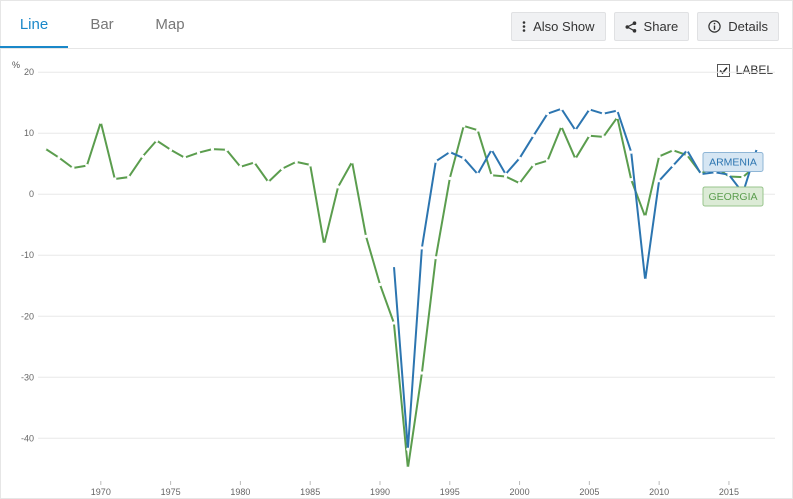  I want to click on label-toggle: LABEL, so click(744, 70).